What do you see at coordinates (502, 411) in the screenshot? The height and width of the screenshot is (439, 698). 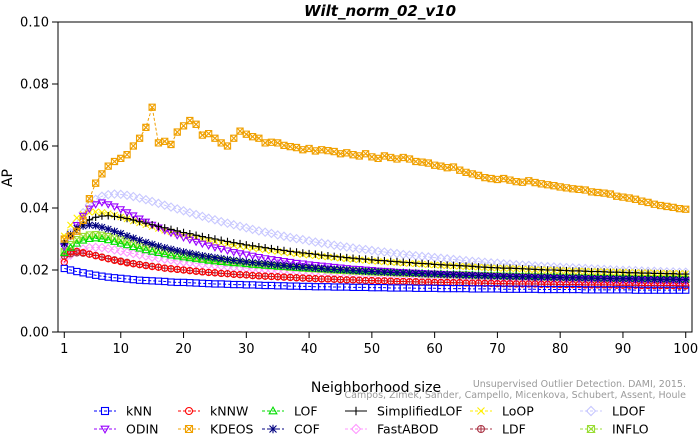 I see `legend-item-loop: LoOP` at bounding box center [502, 411].